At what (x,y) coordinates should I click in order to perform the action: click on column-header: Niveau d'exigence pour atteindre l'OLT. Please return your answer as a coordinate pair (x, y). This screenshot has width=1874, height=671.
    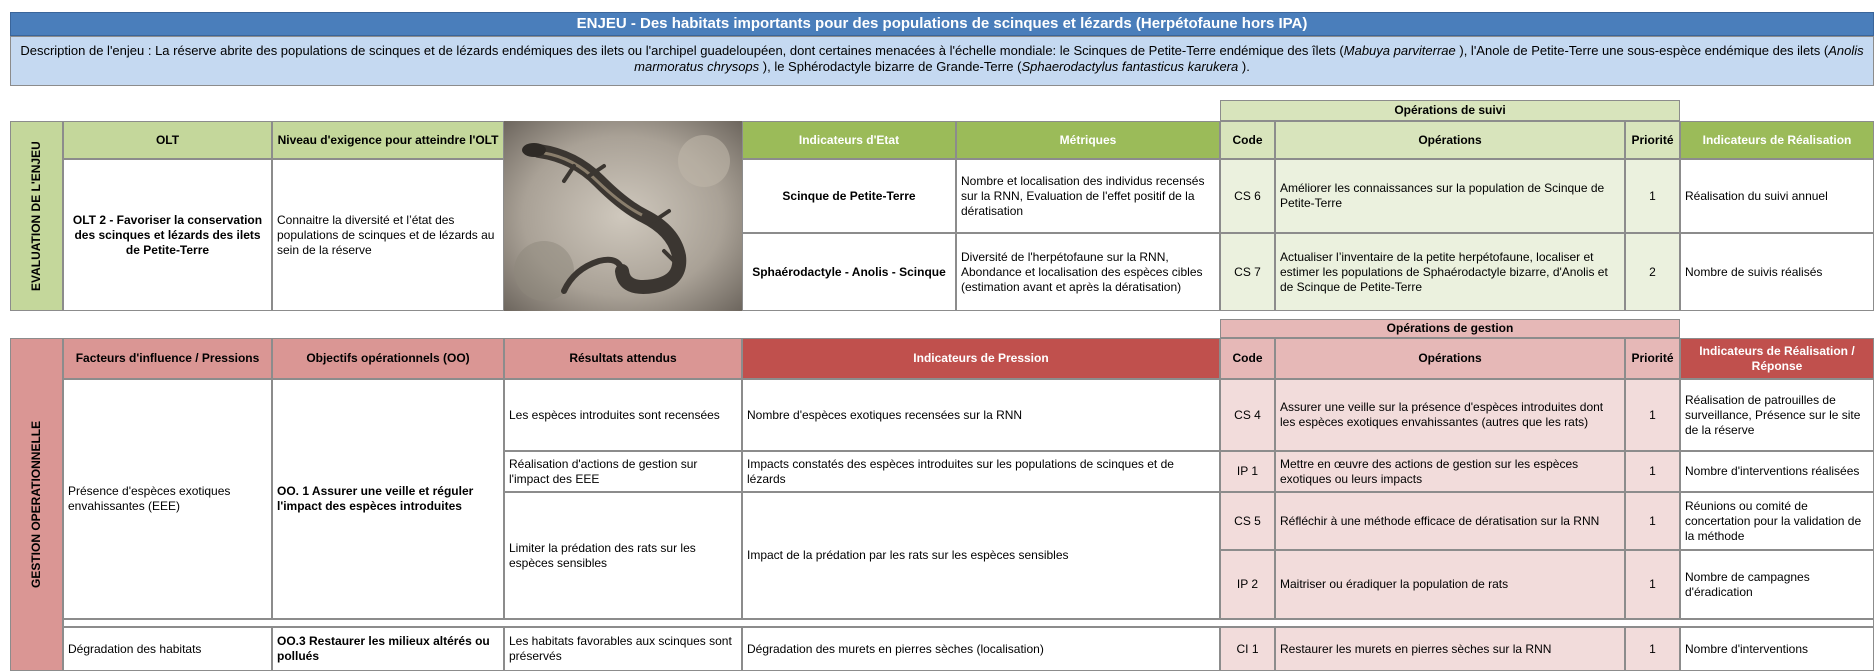
    Looking at the image, I should click on (388, 140).